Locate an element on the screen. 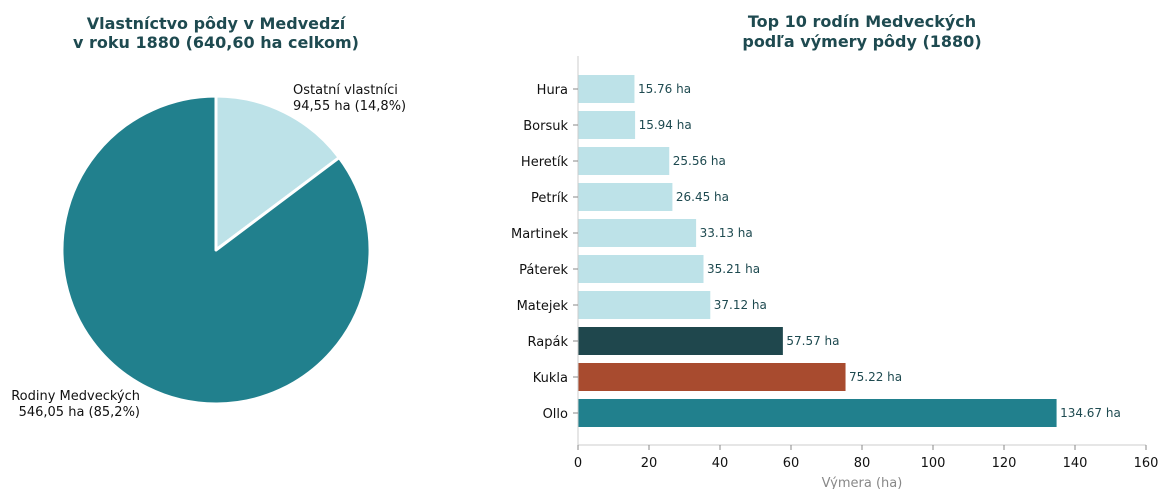 This screenshot has width=1160, height=493. bar-title-line-1: Top 10 rodín Medveckých is located at coordinates (862, 21).